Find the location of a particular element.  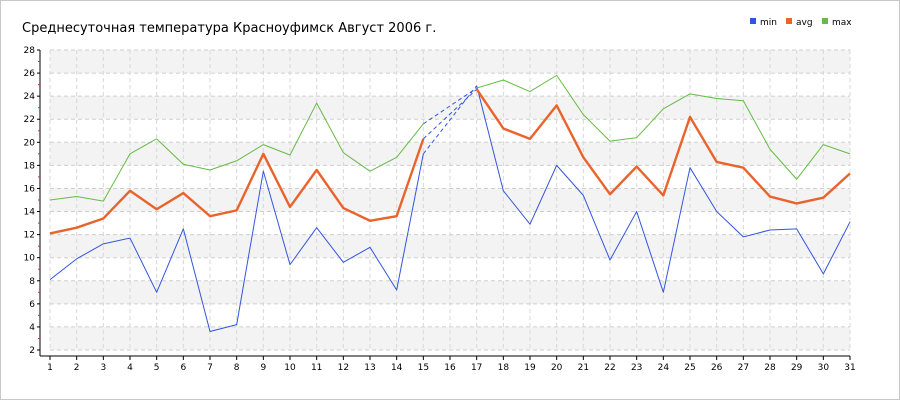

y-tick-label: 28 is located at coordinates (30, 51).